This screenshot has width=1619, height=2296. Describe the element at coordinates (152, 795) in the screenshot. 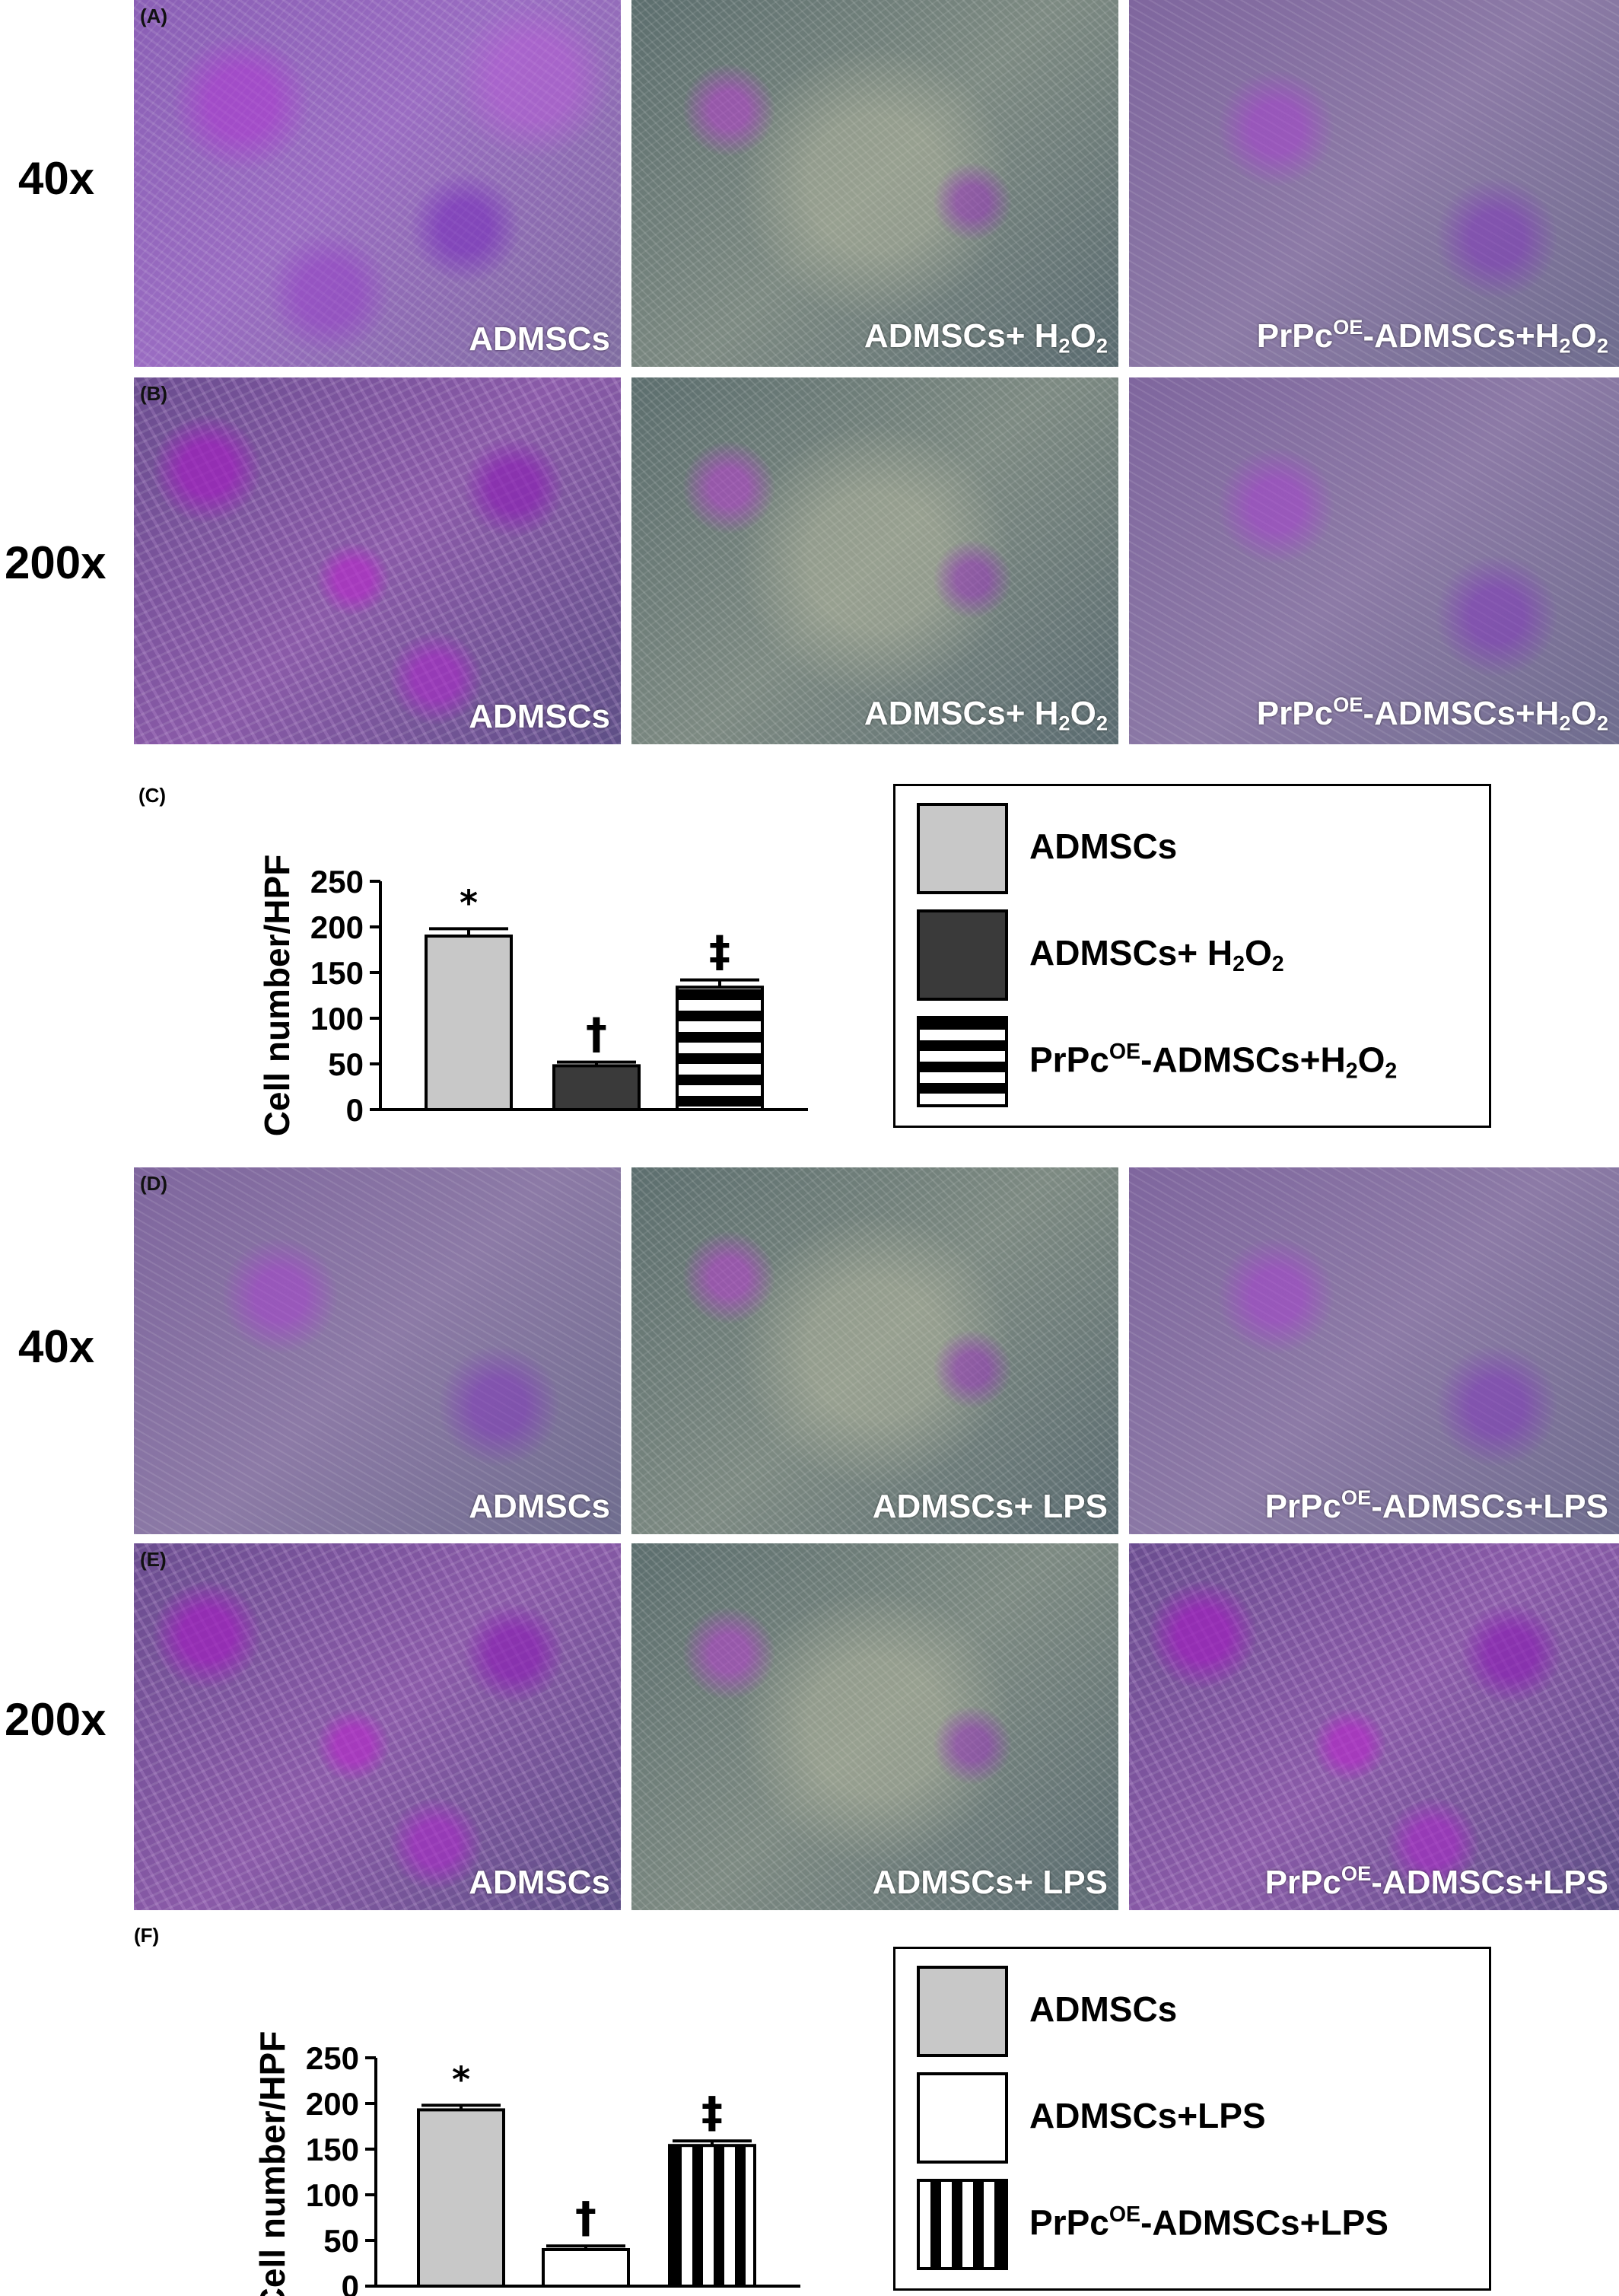

I see `panel-letter-c: (C)` at that location.